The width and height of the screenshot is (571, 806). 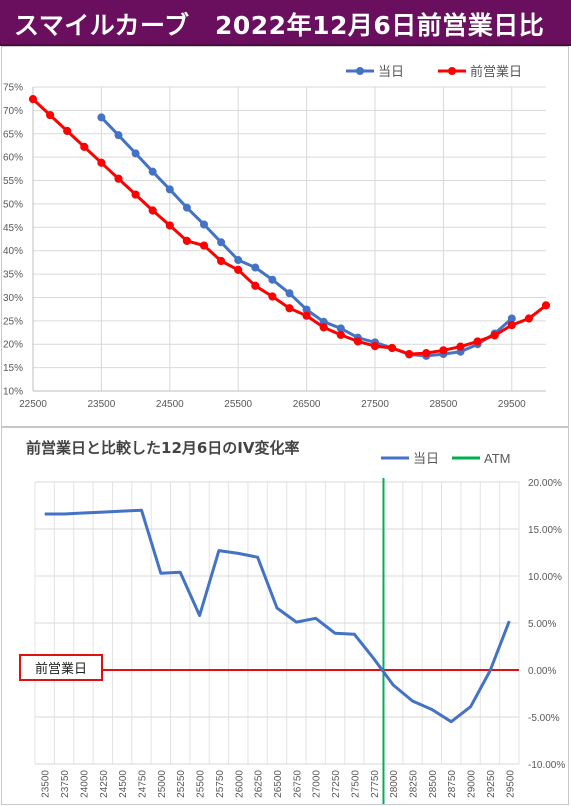 I want to click on y-tick-label: 70%, so click(x=13, y=111).